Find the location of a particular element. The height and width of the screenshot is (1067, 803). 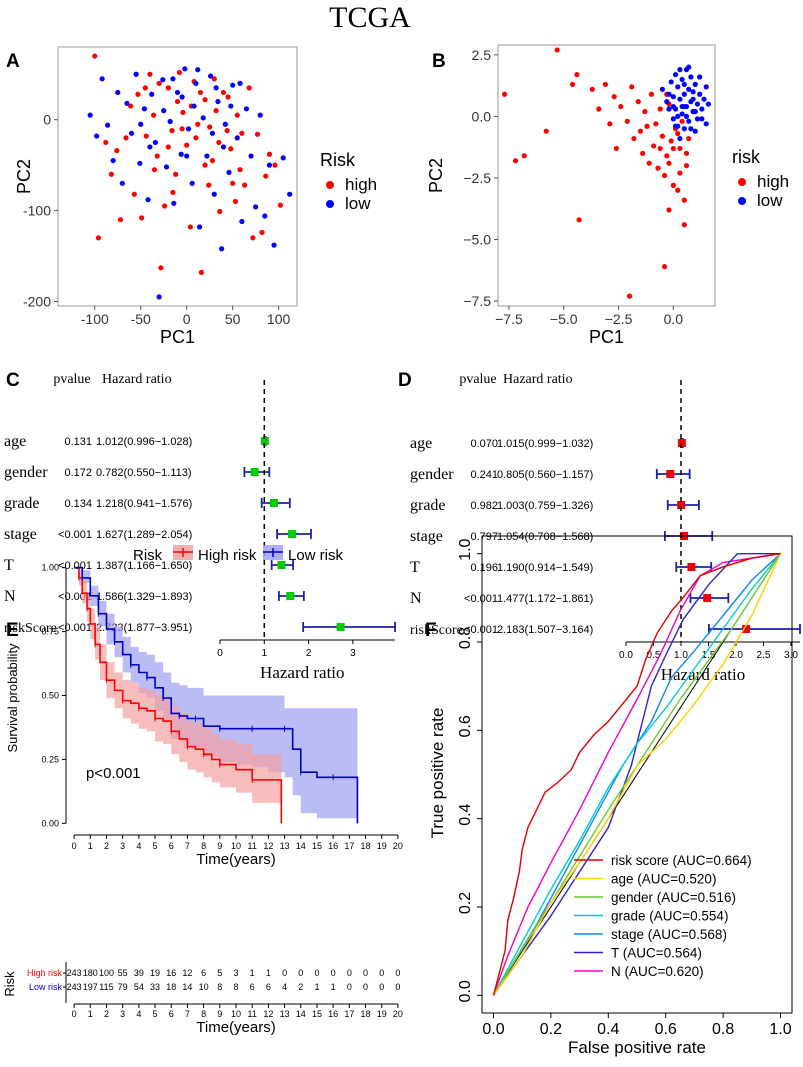

row-hr-text: 1.477(1.172−1.861) is located at coordinates (545, 599).